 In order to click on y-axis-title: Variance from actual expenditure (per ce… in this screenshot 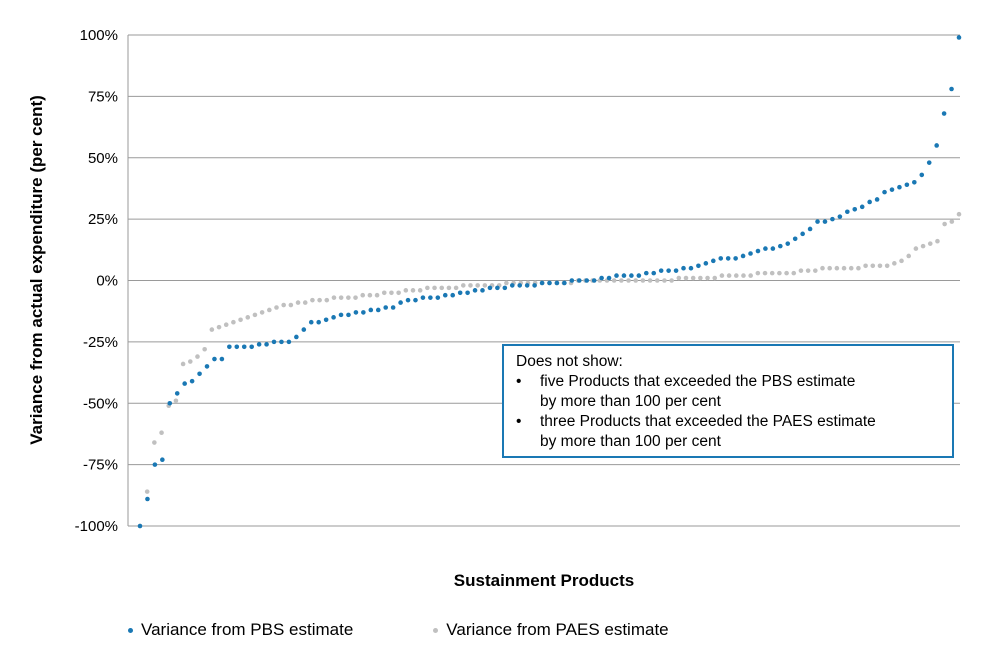, I will do `click(36, 270)`.